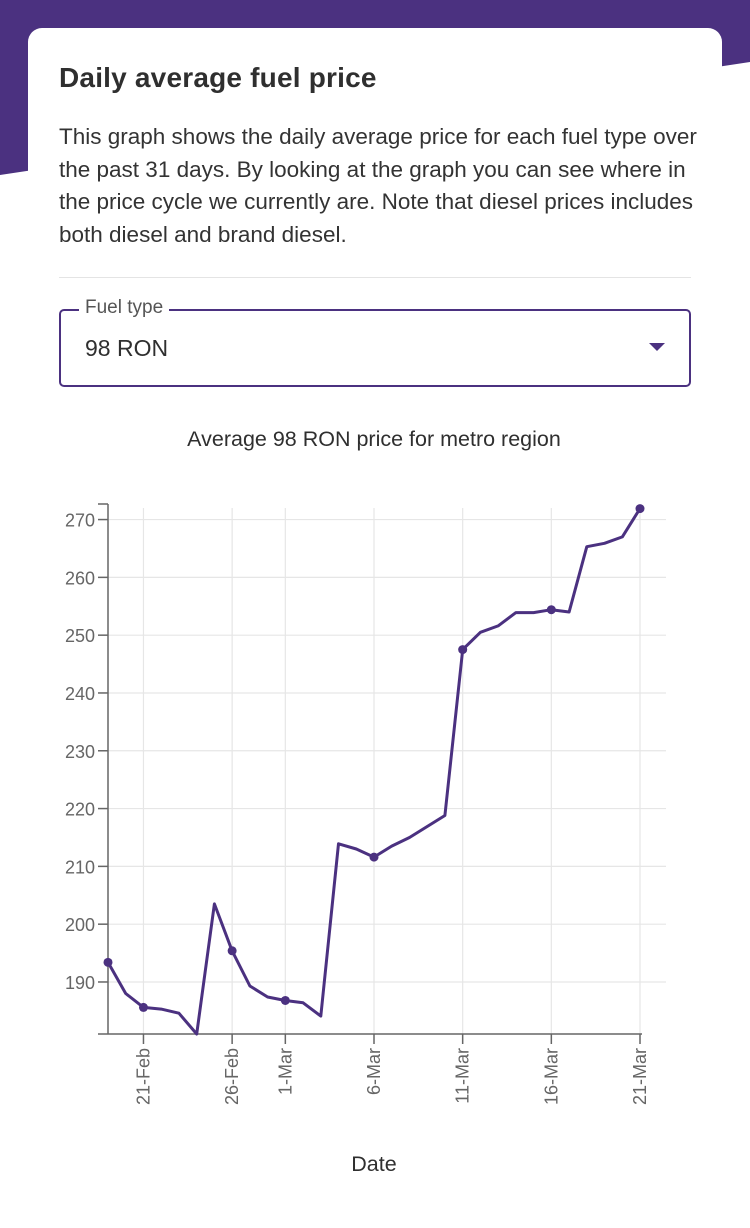 This screenshot has height=1228, width=750. I want to click on chart-title: Average 98 RON price for metro region, so click(374, 439).